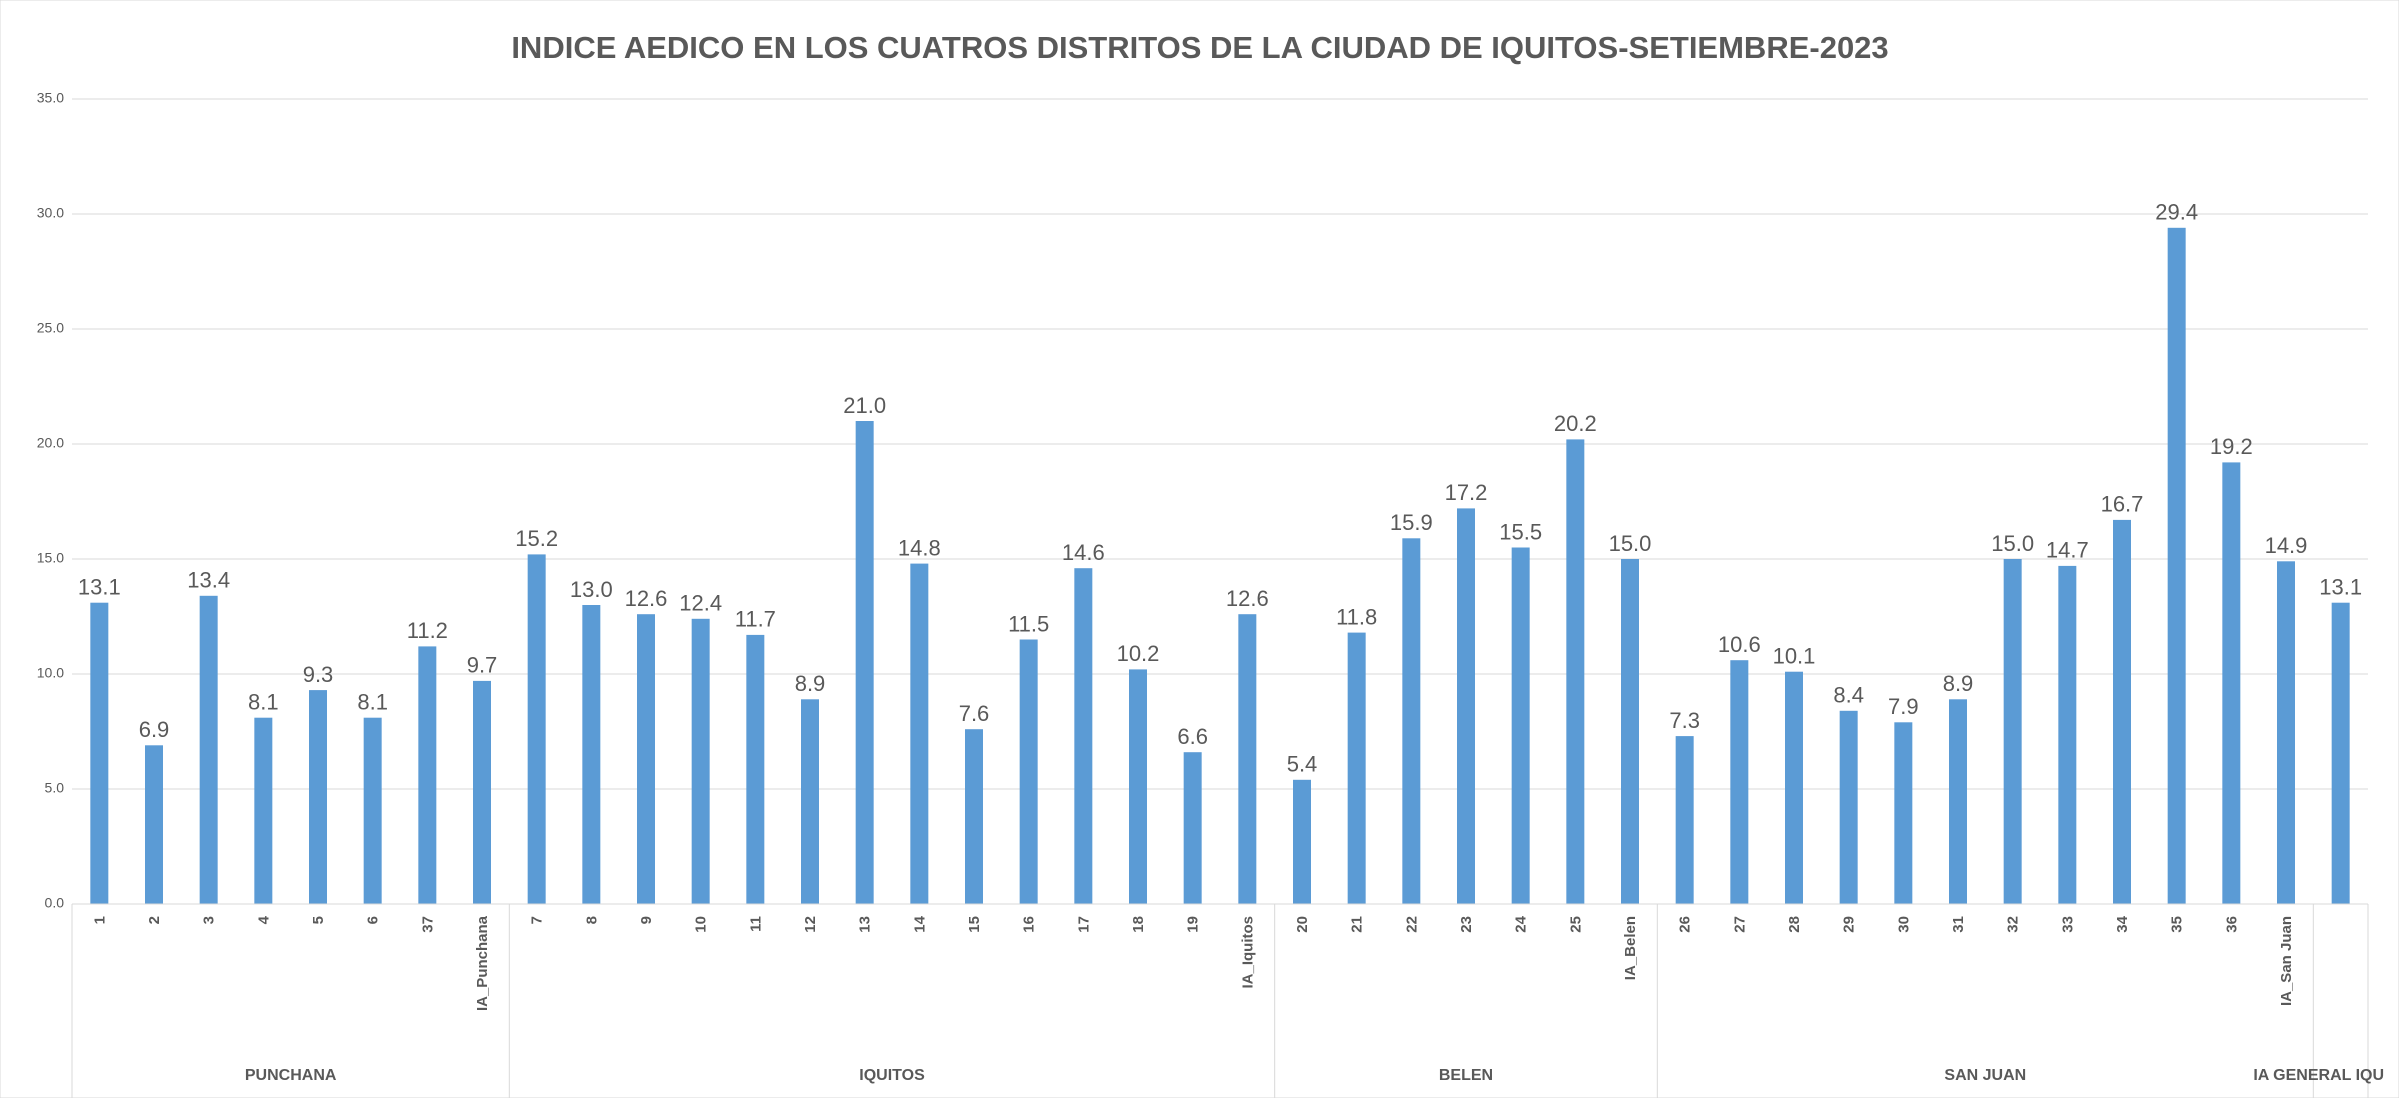 The width and height of the screenshot is (2399, 1098). What do you see at coordinates (154, 729) in the screenshot?
I see `value-label: 6.9` at bounding box center [154, 729].